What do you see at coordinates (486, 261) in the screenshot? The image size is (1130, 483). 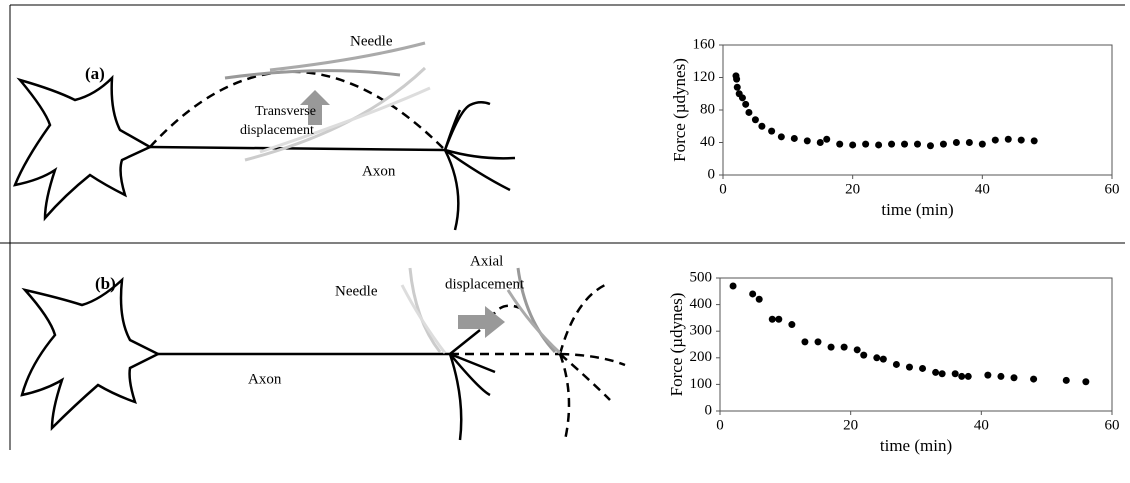 I see `displacement-label: Axial` at bounding box center [486, 261].